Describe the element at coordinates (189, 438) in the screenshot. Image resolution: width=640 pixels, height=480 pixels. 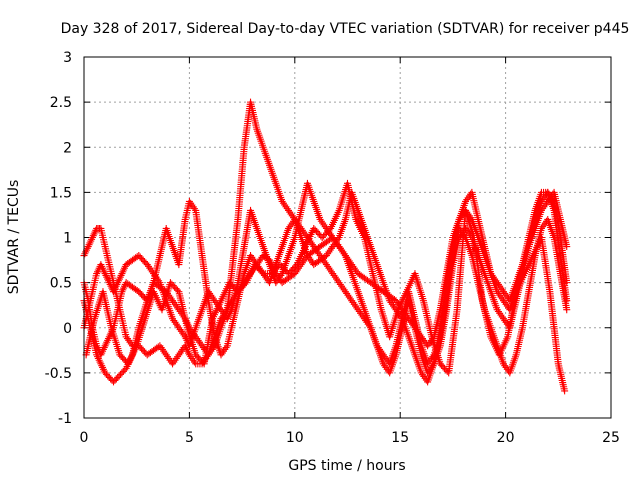
I see `x-tick-label: 5` at that location.